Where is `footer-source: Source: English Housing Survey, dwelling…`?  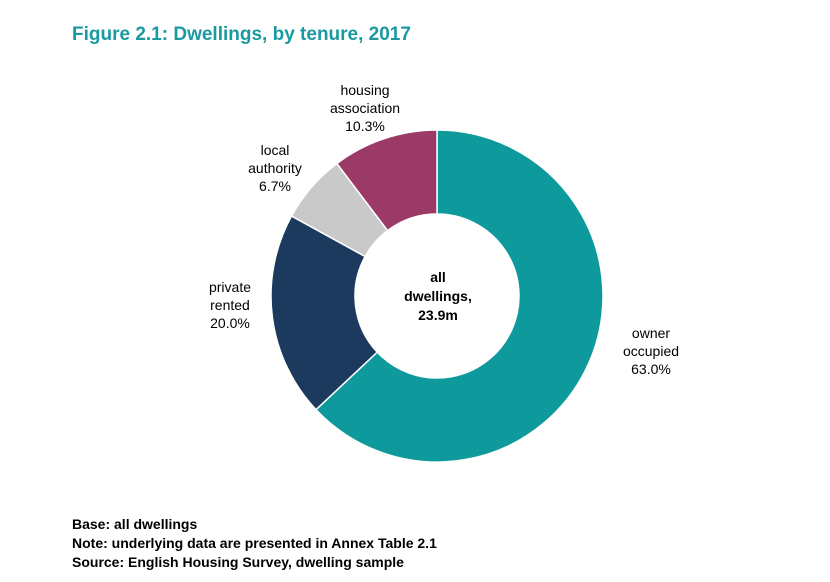 footer-source: Source: English Housing Survey, dwelling… is located at coordinates (238, 562).